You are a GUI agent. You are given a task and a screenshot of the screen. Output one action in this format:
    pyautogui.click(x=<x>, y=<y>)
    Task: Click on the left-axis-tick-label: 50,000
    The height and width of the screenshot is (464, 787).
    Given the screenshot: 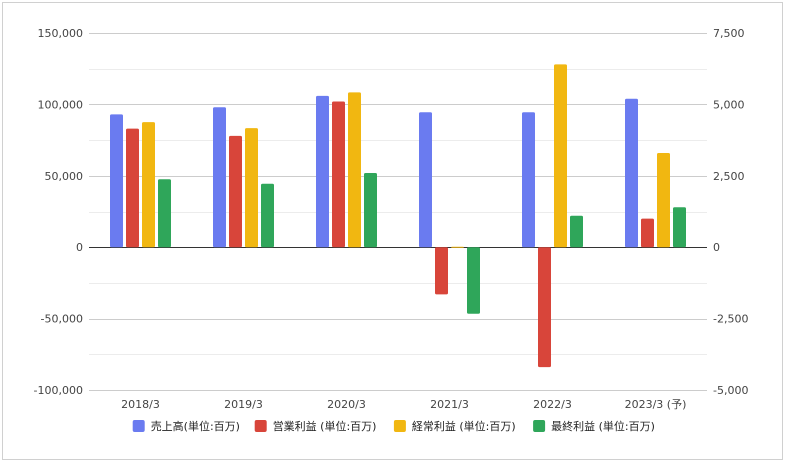 What is the action you would take?
    pyautogui.click(x=64, y=176)
    